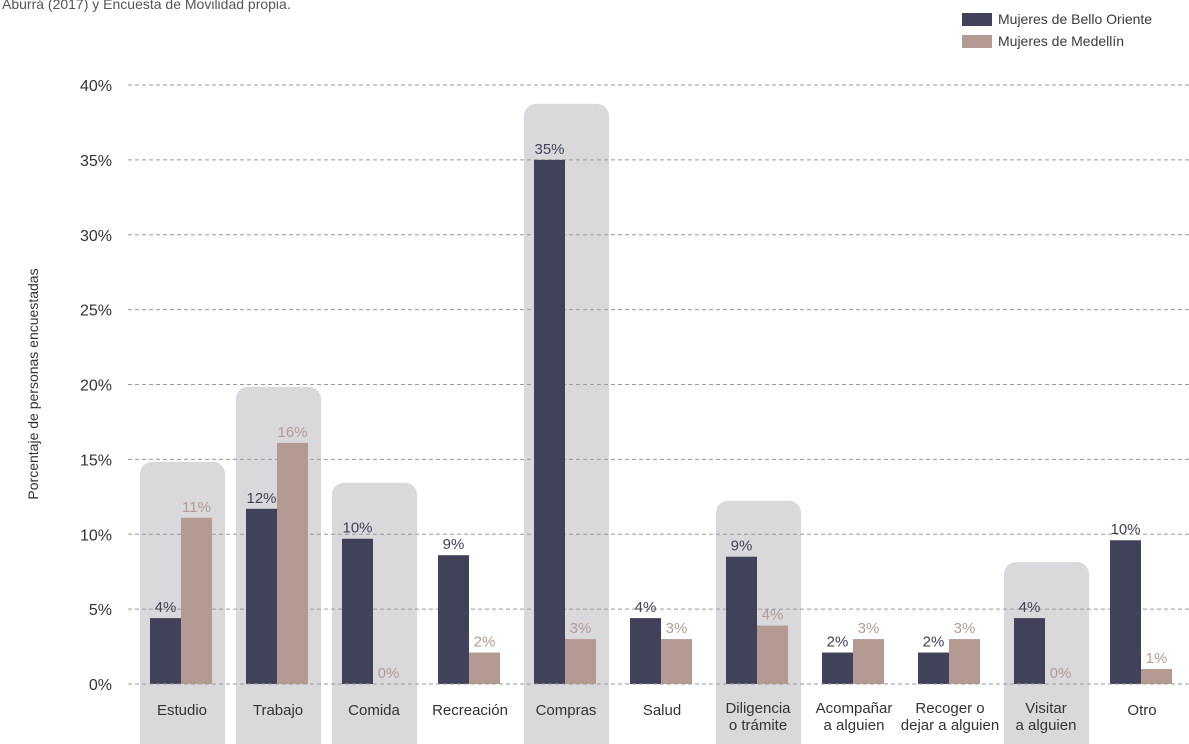  I want to click on y-tick-label-6: 30%, so click(96, 236).